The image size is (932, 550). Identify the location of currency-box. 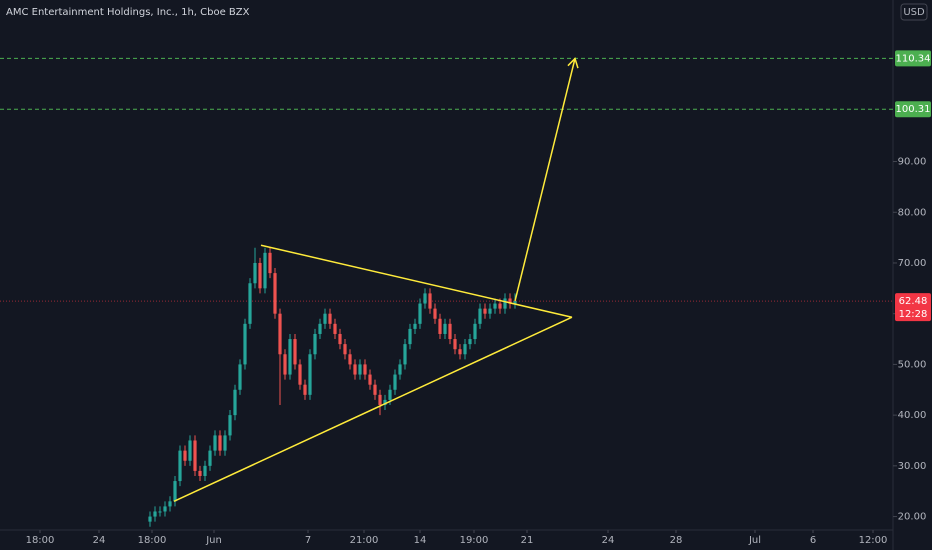
(914, 12).